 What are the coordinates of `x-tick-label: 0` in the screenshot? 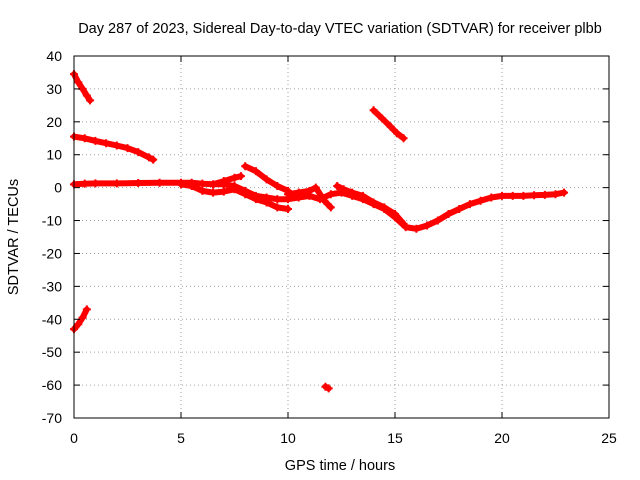 It's located at (74, 438).